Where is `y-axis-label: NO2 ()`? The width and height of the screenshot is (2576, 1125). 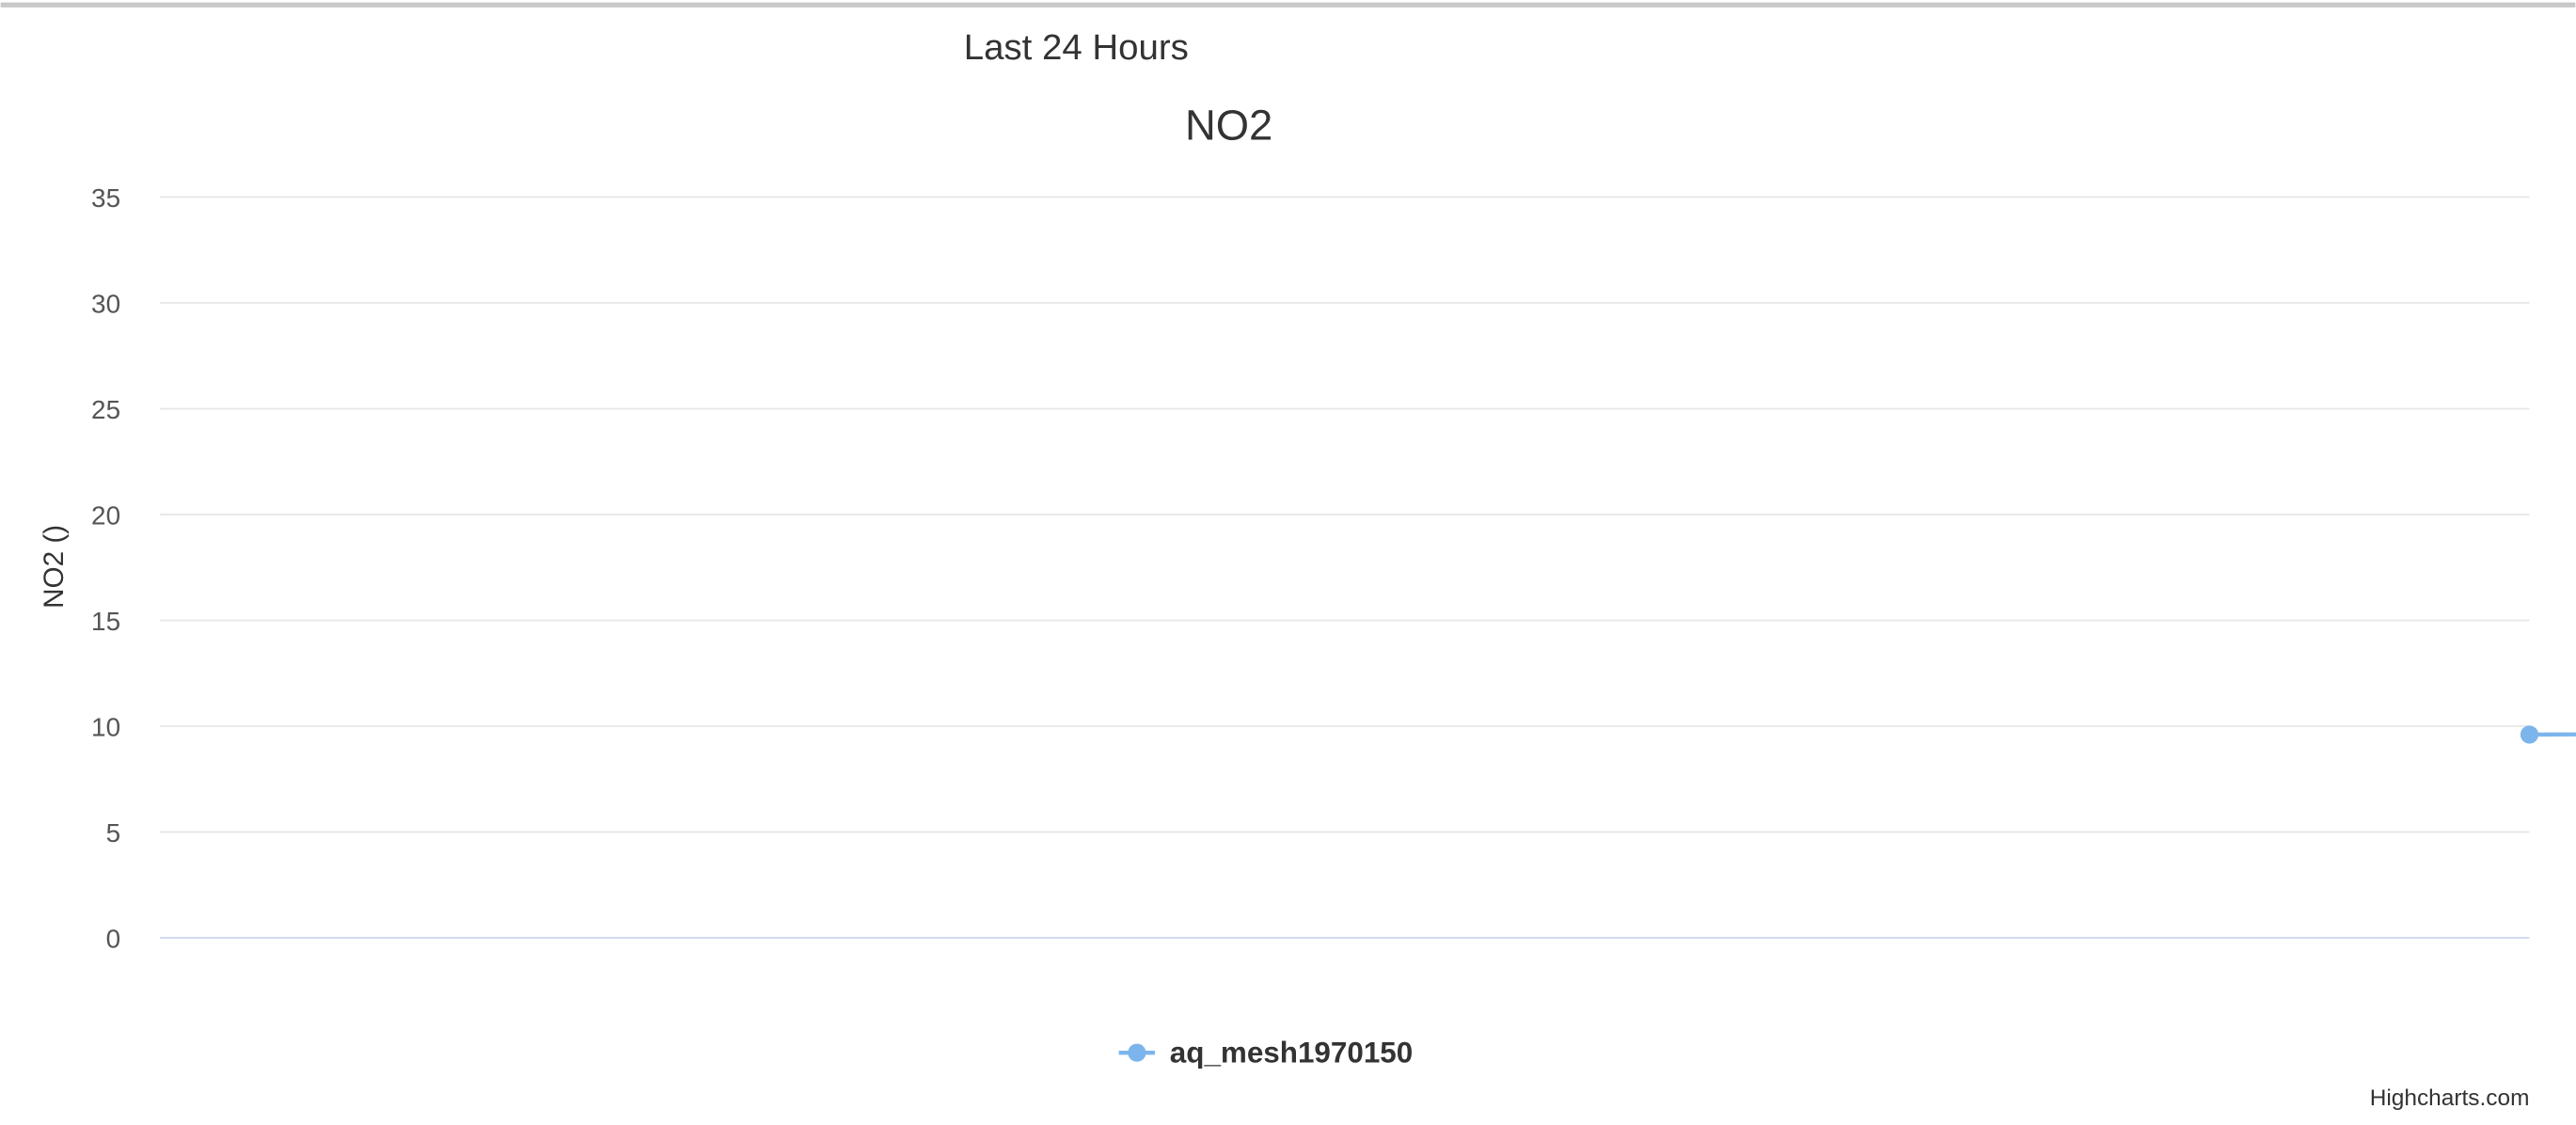 y-axis-label: NO2 () is located at coordinates (54, 567).